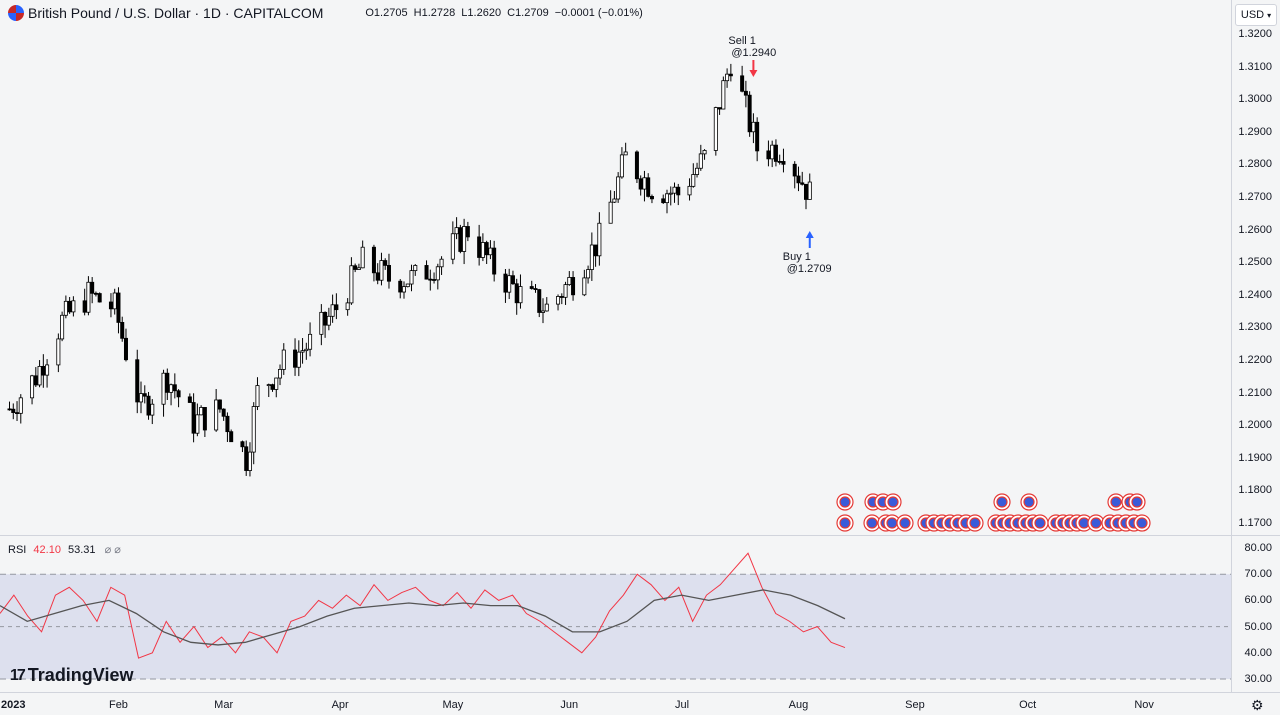 This screenshot has width=1280, height=715. I want to click on pane-divider, so click(640, 535).